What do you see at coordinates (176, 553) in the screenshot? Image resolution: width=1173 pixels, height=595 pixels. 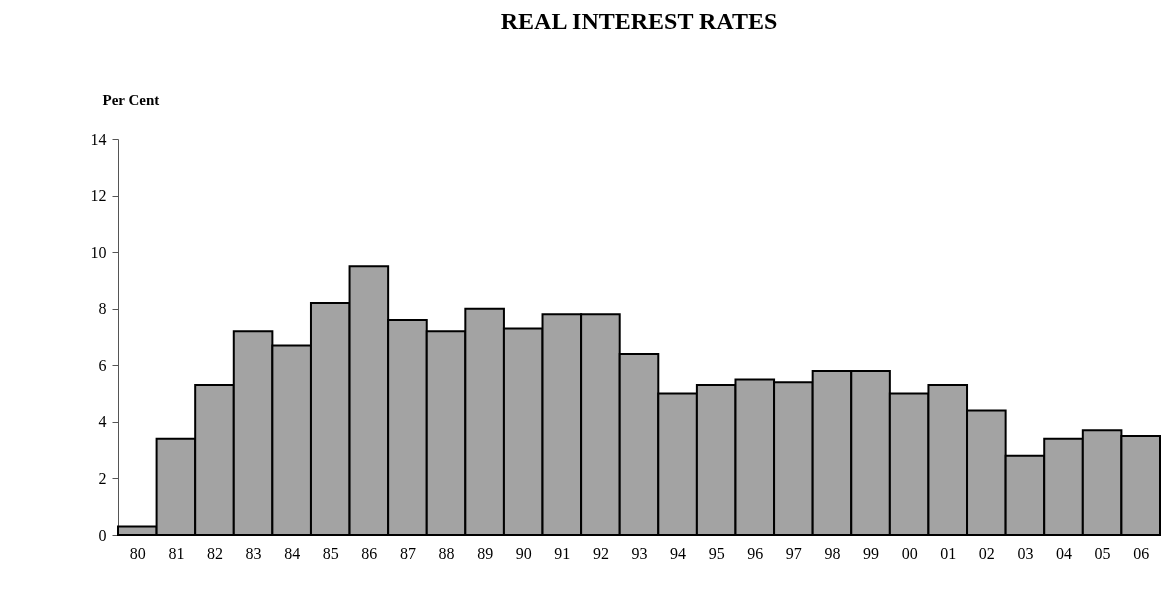 I see `x-tick-label: 81` at bounding box center [176, 553].